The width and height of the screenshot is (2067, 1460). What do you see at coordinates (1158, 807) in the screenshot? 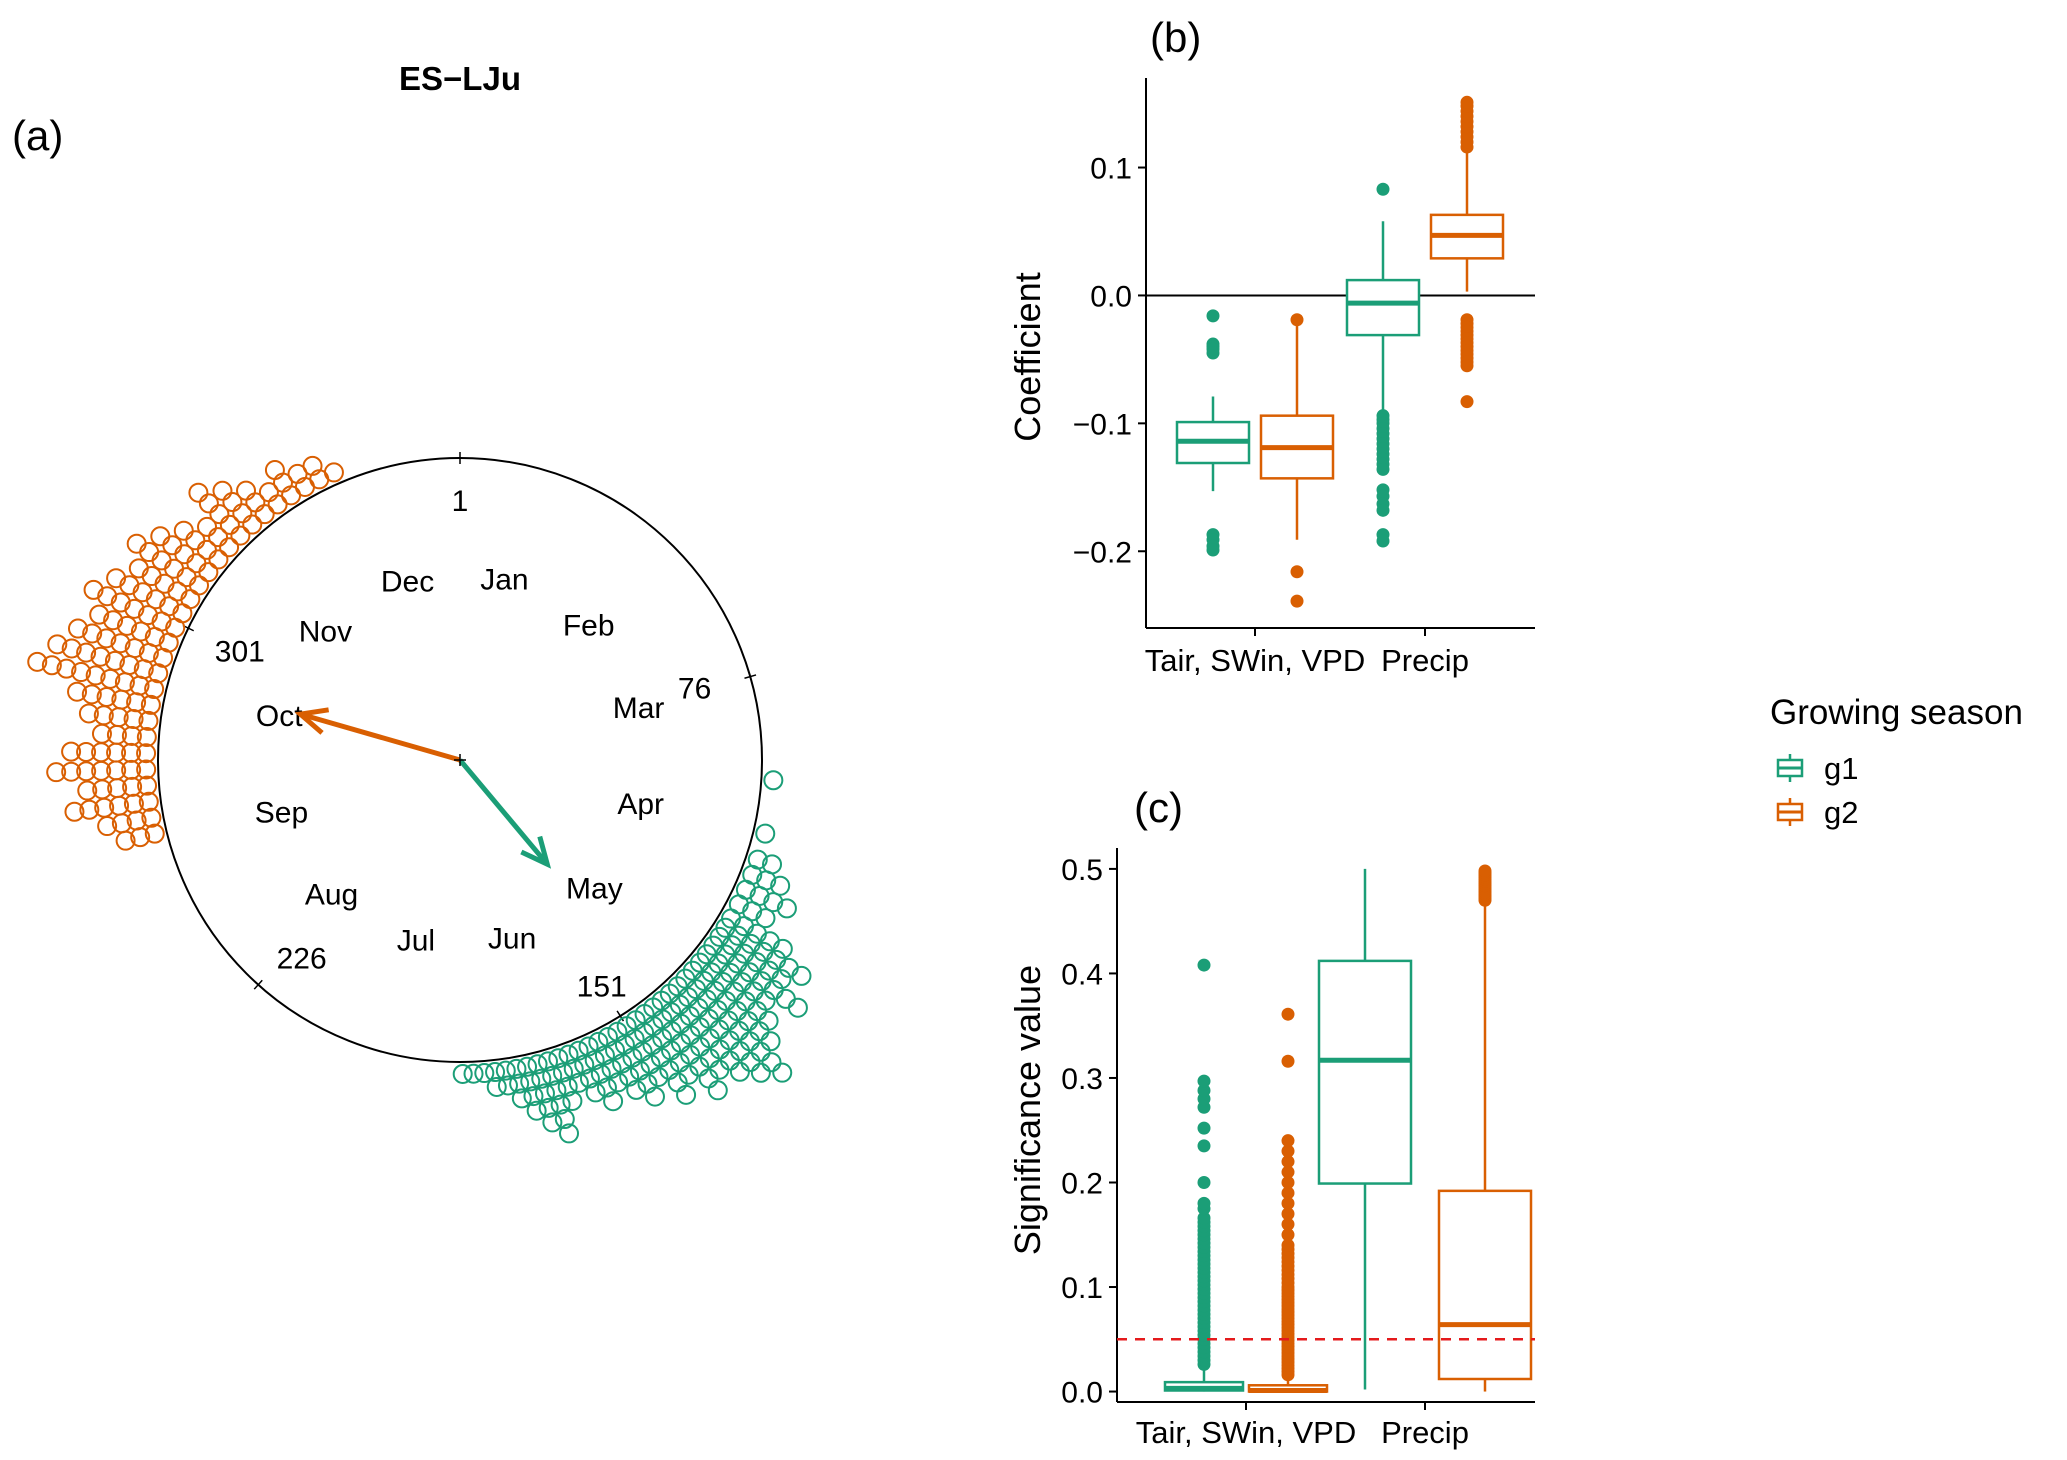
I see `panel-label-c: (c)` at bounding box center [1158, 807].